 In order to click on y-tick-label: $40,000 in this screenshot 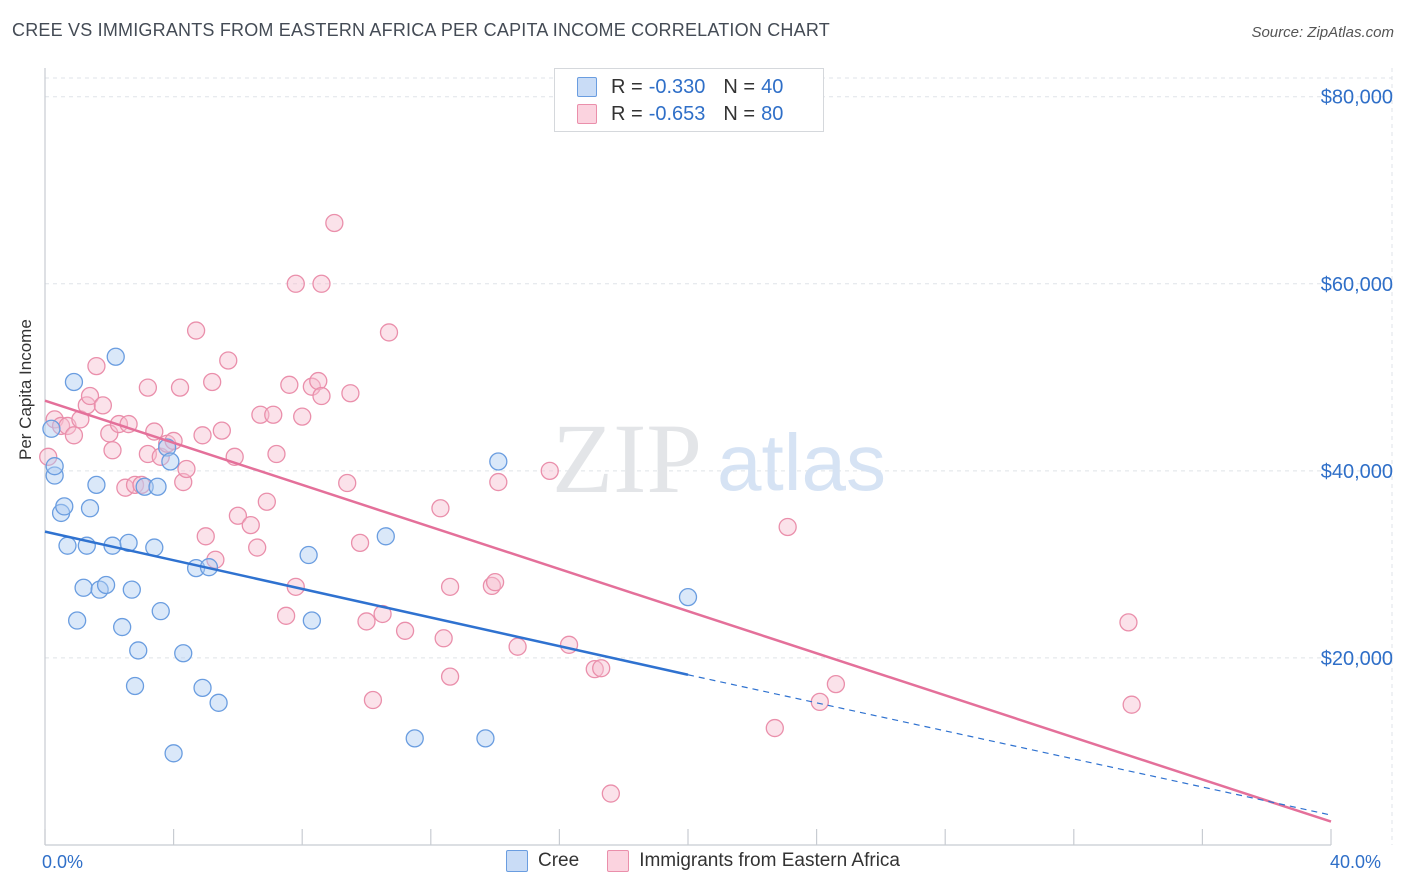, I will do `click(1357, 472)`.